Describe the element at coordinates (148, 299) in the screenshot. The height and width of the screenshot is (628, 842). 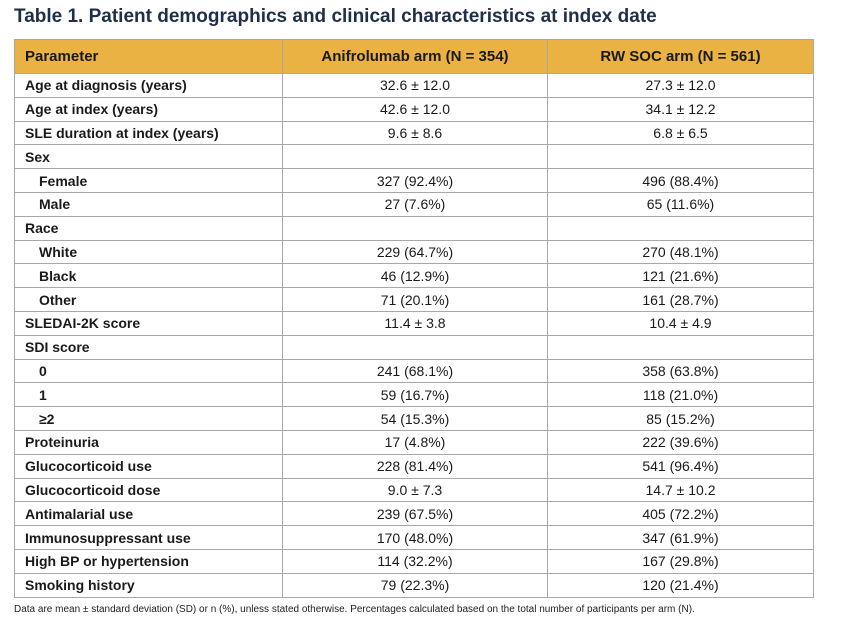
I see `row-label: Other` at that location.